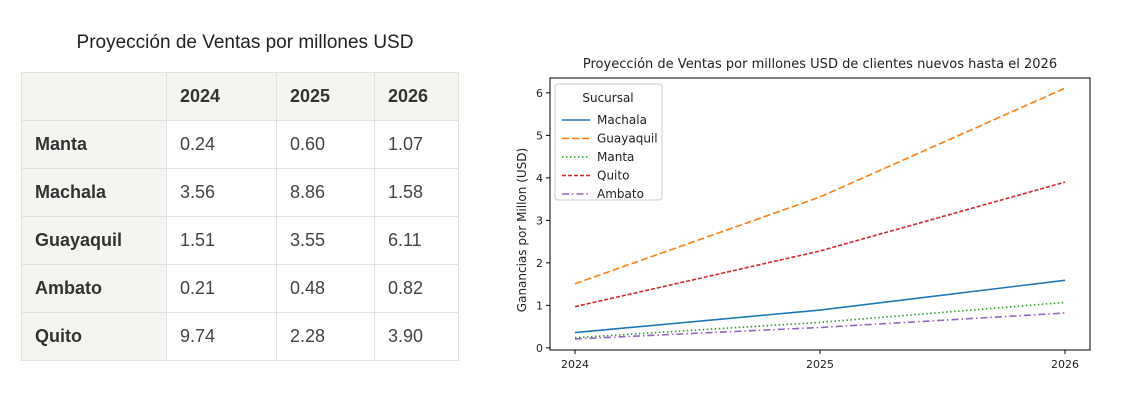  Describe the element at coordinates (575, 364) in the screenshot. I see `x-tick-label: 2024` at that location.